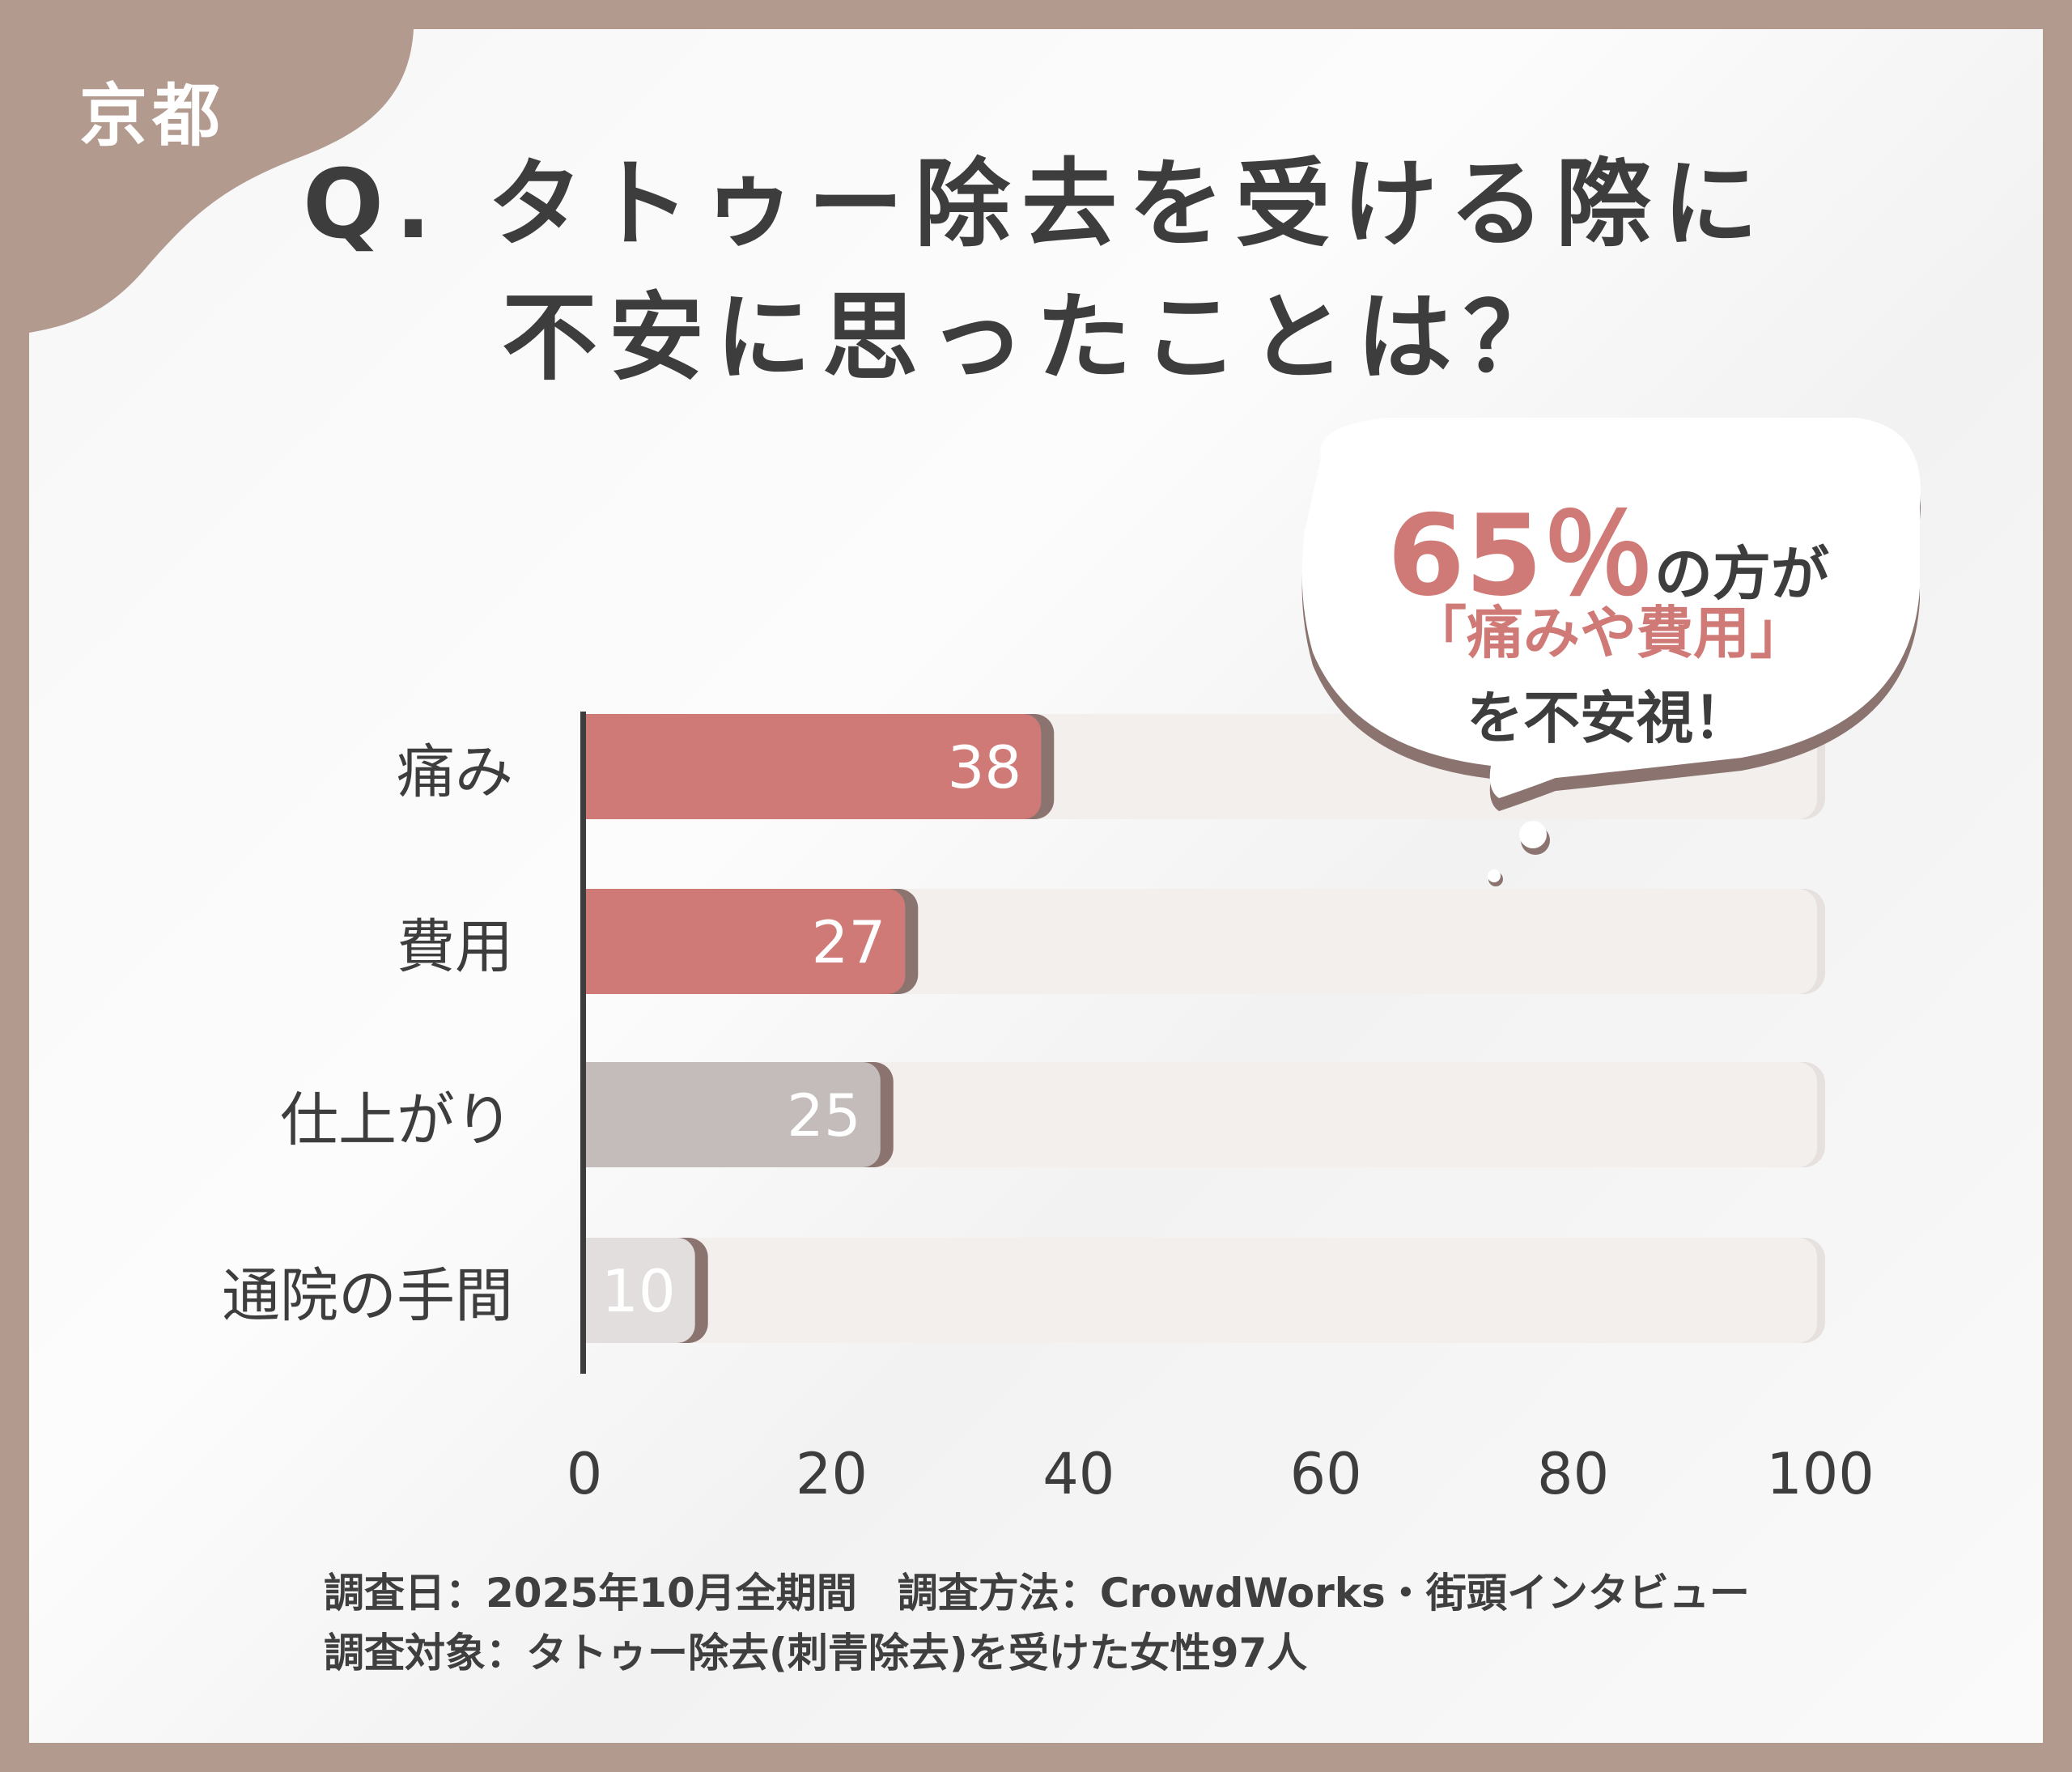 Image resolution: width=2072 pixels, height=1772 pixels. Describe the element at coordinates (1573, 1474) in the screenshot. I see `x-tick-label: 80` at that location.